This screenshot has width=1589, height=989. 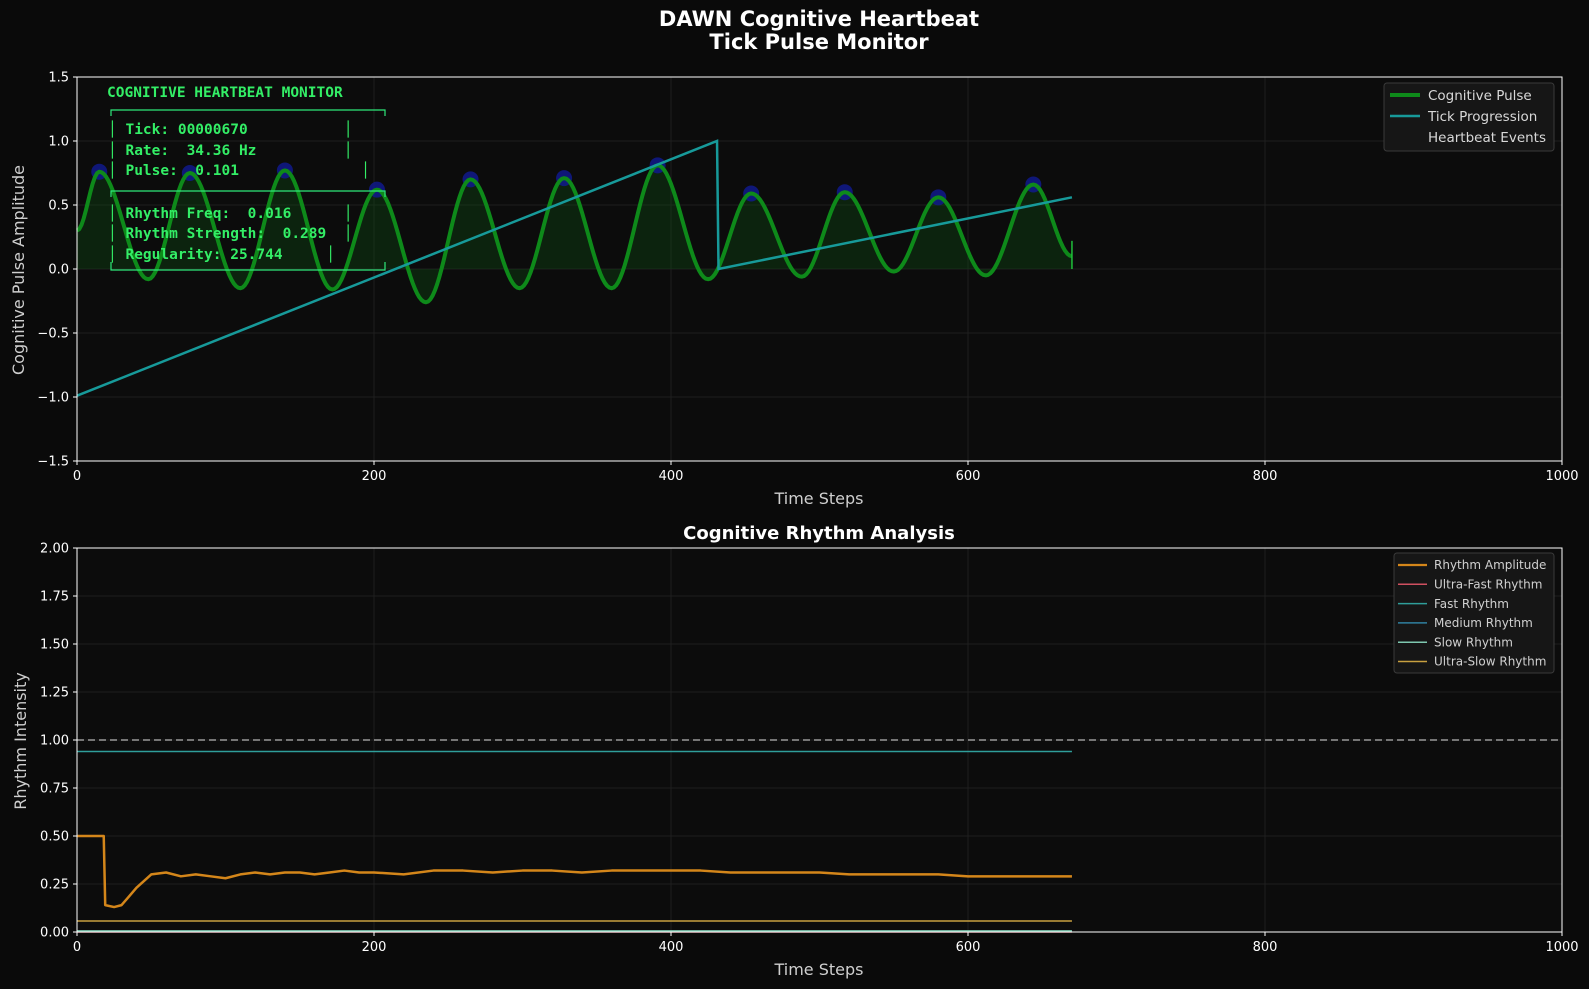 I want to click on rhythm-x-tick-label: 1000, so click(x=1561, y=947).